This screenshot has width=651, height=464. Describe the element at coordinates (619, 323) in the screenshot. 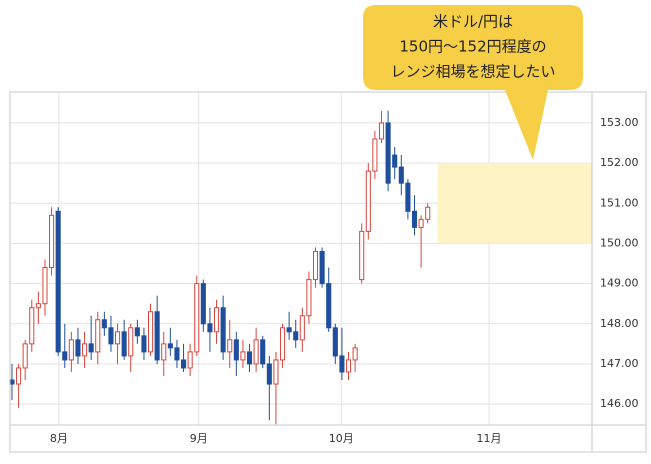

I see `y-tick-label: 148.00` at that location.